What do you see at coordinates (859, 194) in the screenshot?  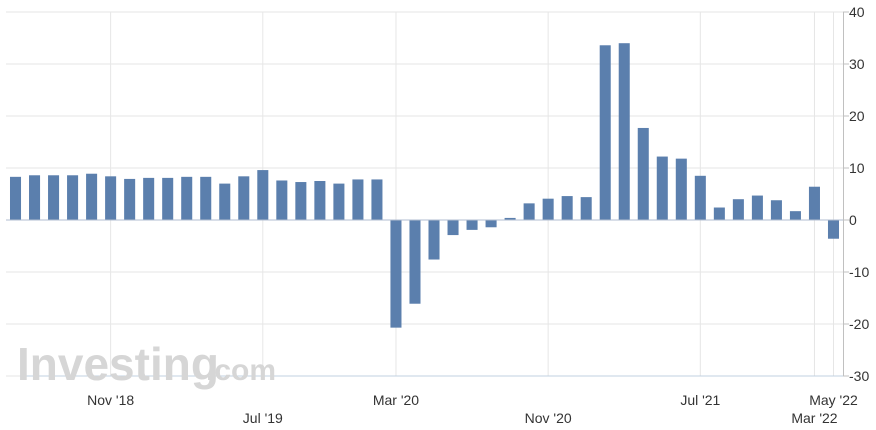 I see `y-axis-tick-labels: 40 30 20 10 0 -10 -20 -30` at bounding box center [859, 194].